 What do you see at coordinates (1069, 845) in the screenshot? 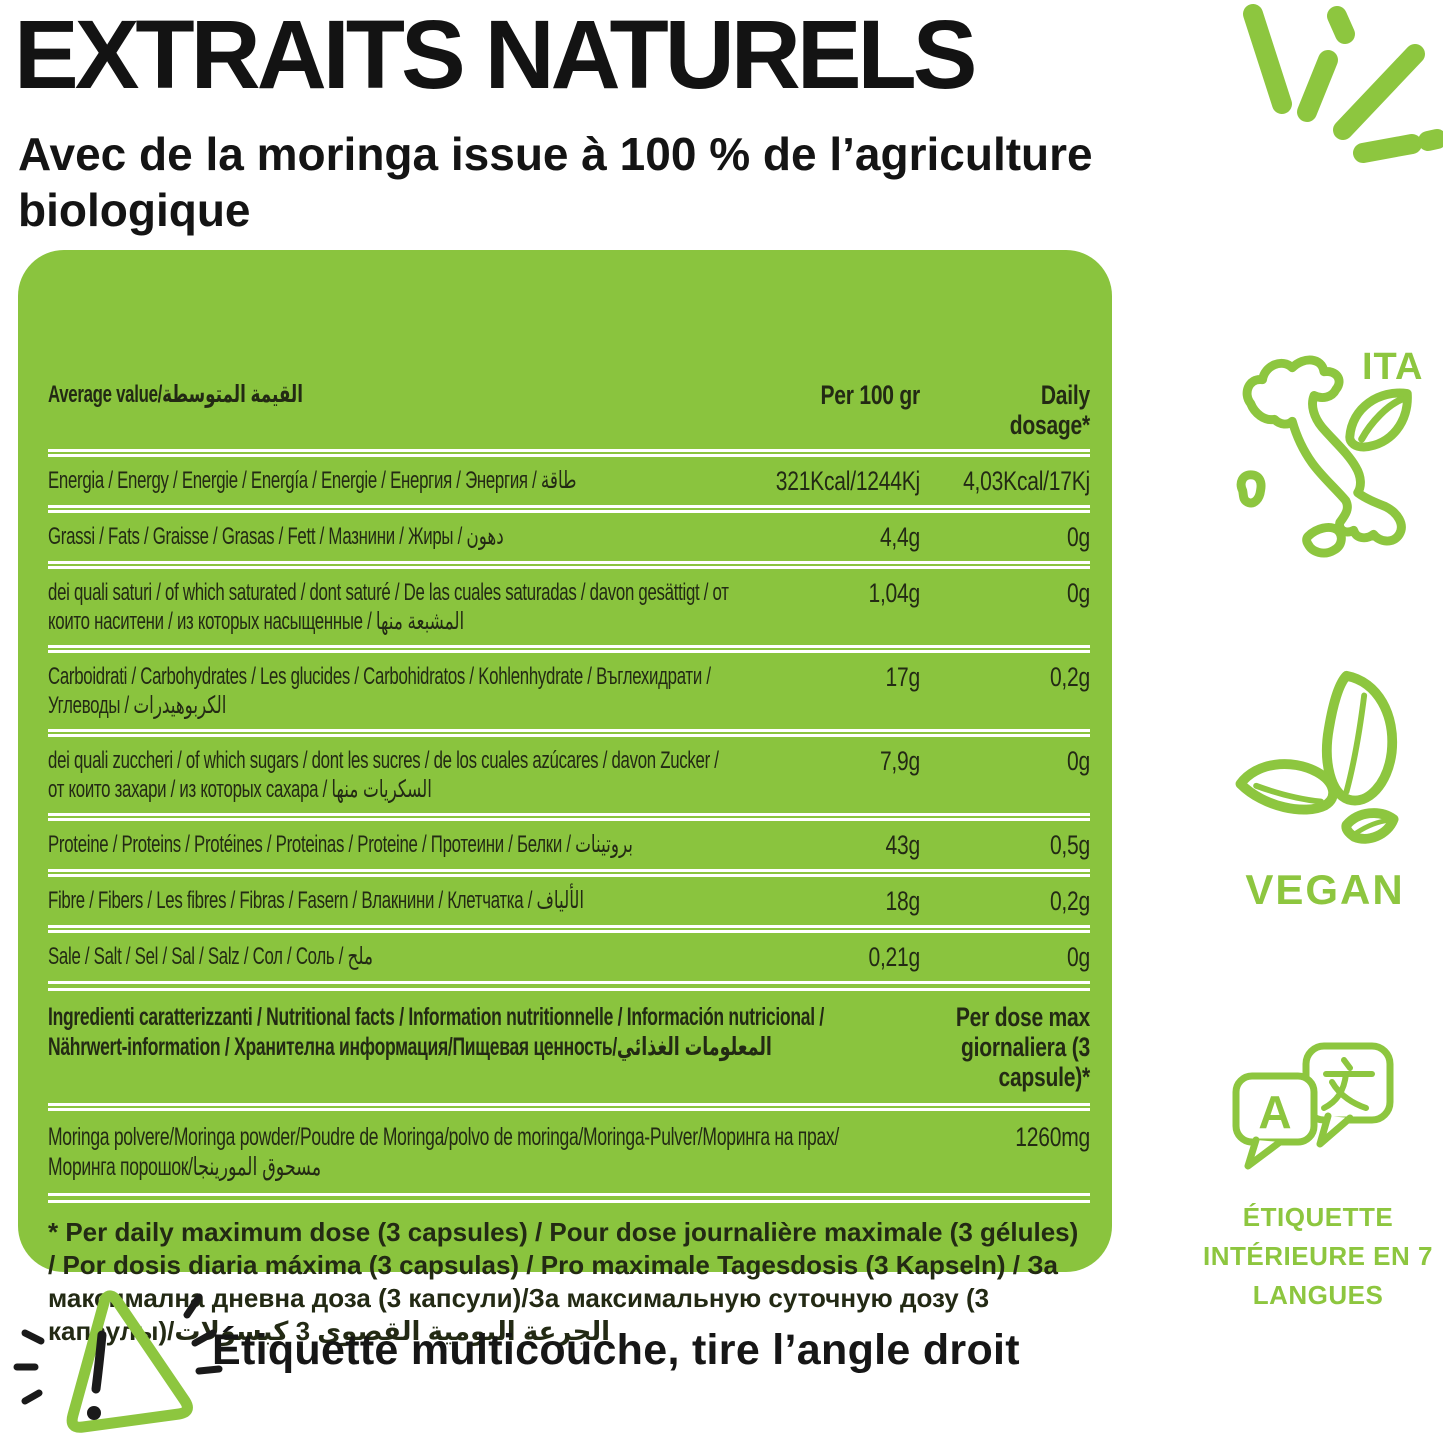
I see `row-daily-value: 0,5g` at bounding box center [1069, 845].